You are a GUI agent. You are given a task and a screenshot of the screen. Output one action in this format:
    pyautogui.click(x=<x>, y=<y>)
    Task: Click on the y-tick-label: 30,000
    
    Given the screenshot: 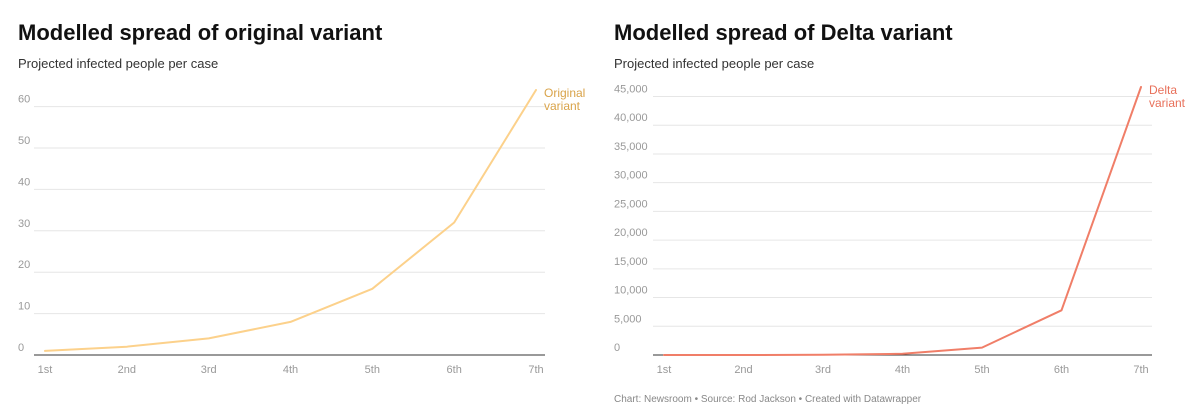 What is the action you would take?
    pyautogui.click(x=631, y=176)
    